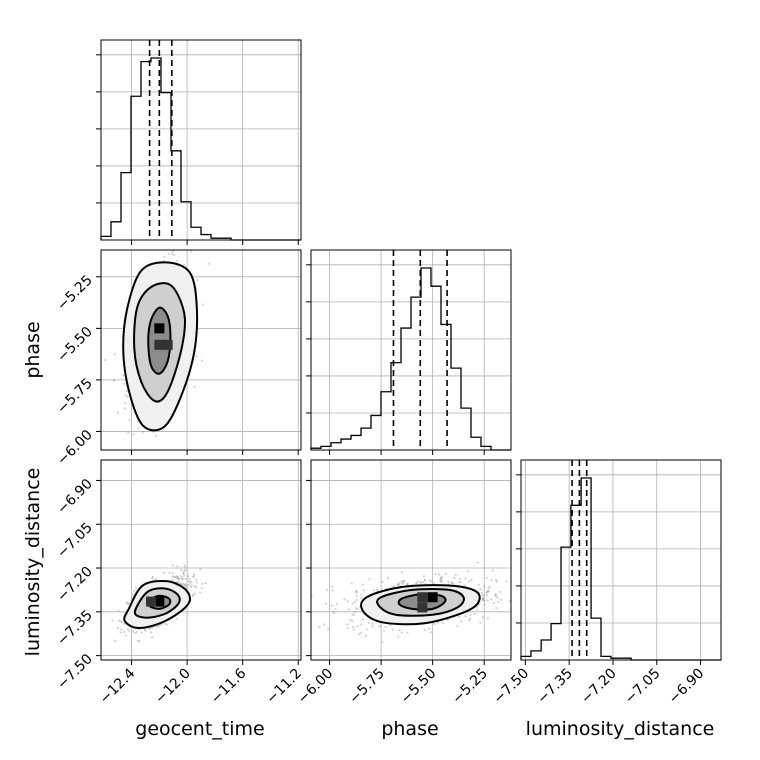  Describe the element at coordinates (201, 140) in the screenshot. I see `hist-geocent-time-frame` at that location.